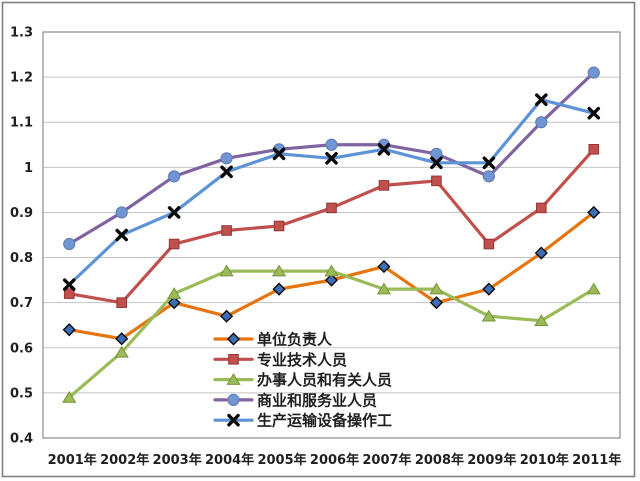 This screenshot has height=481, width=640. I want to click on x-tick-label: 2003年, so click(177, 460).